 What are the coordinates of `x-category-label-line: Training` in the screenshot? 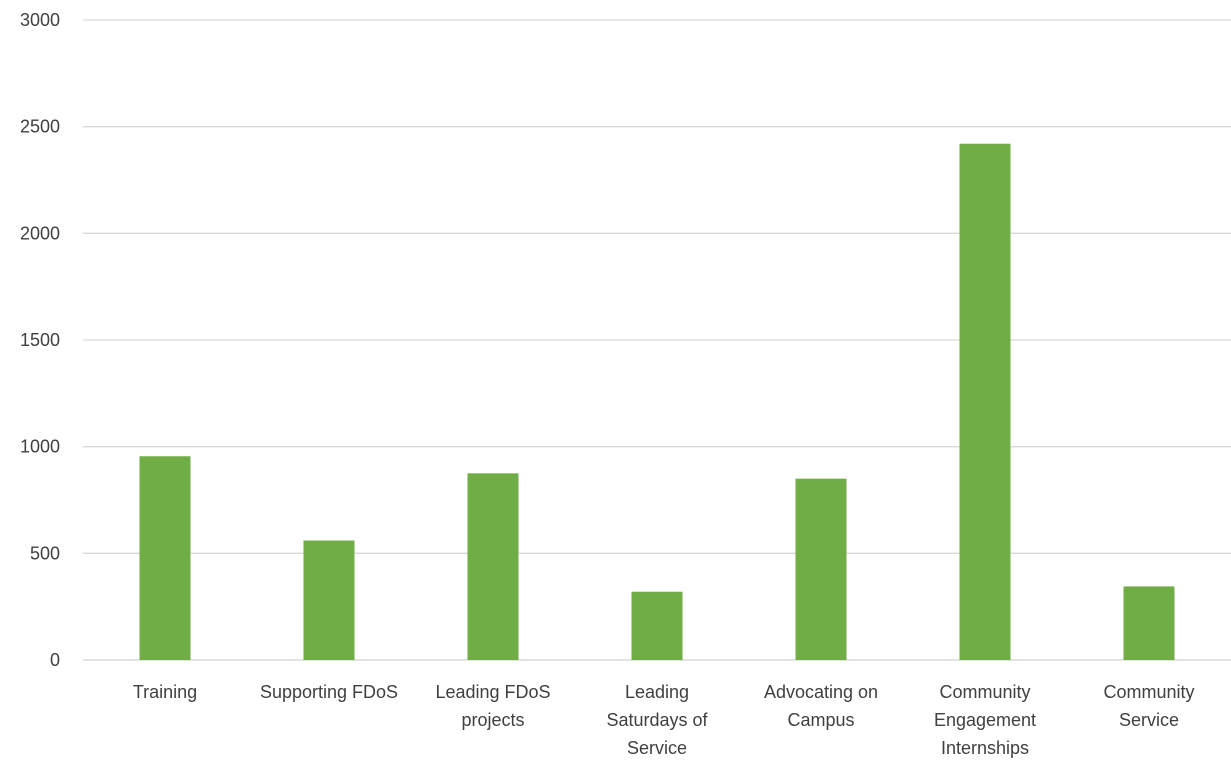 It's located at (165, 692).